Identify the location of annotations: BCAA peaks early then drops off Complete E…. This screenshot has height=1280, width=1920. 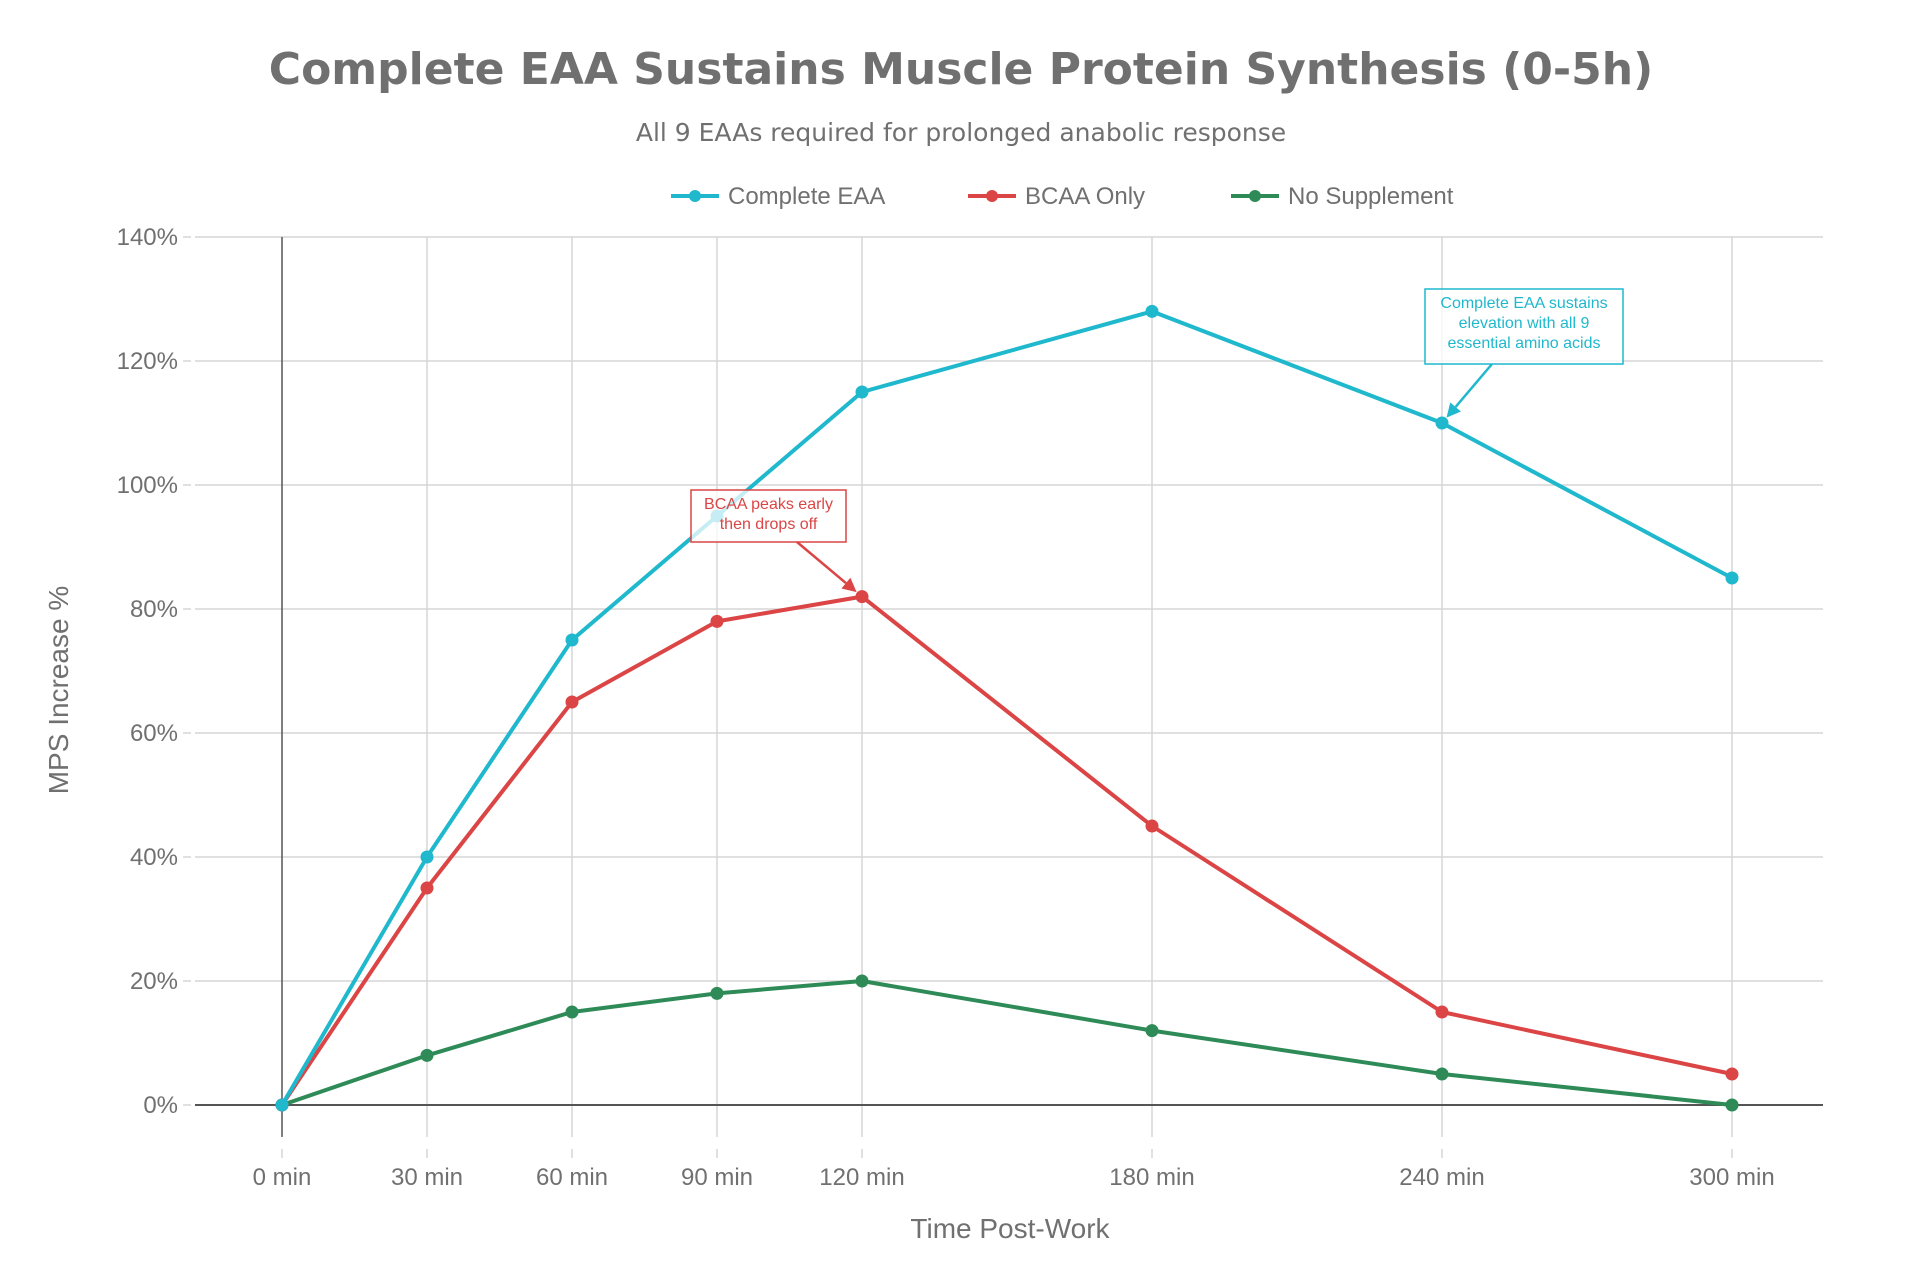
(1157, 440).